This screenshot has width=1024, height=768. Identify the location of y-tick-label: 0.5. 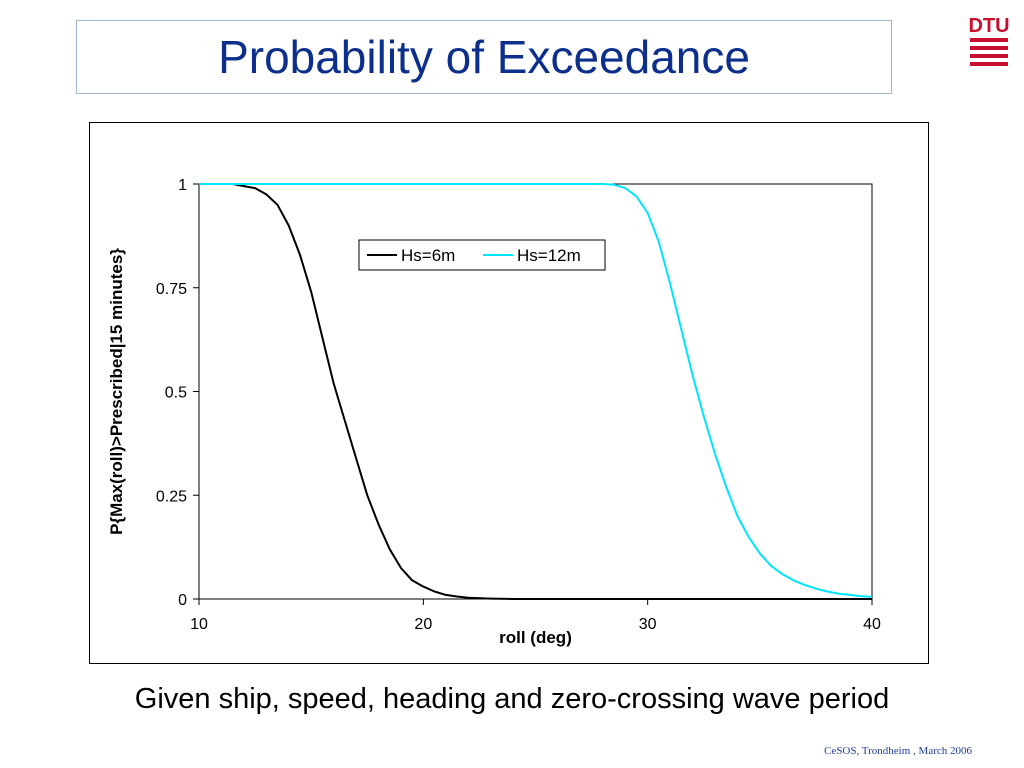
(176, 393).